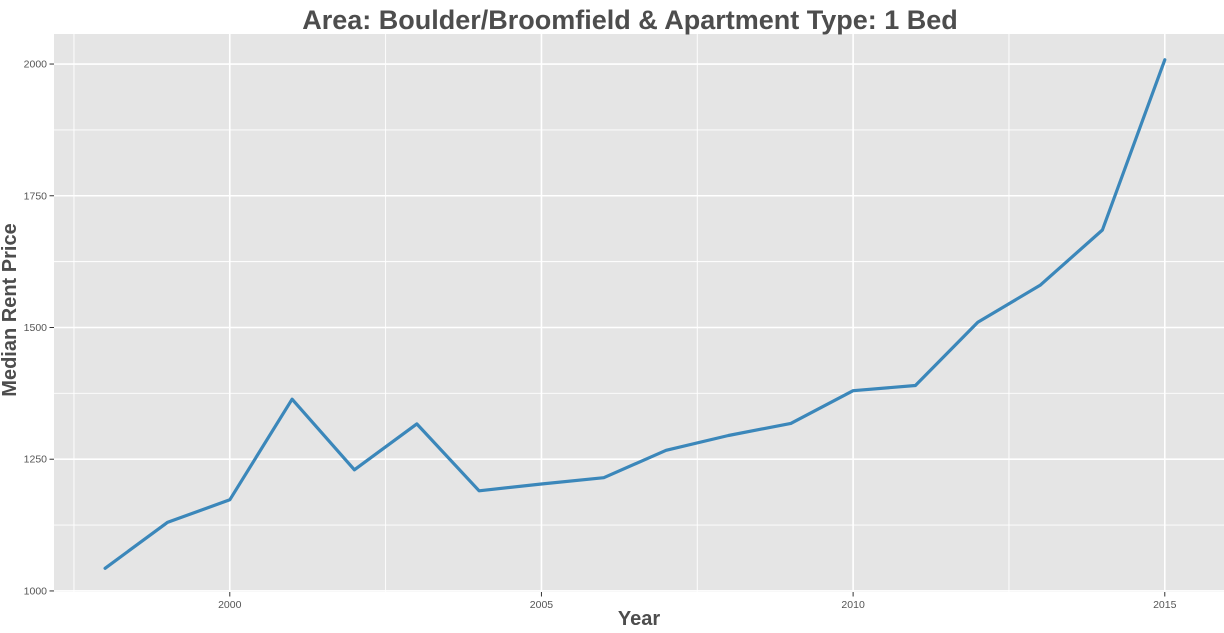 The width and height of the screenshot is (1224, 633). I want to click on y-axis-tick-labels: 1000 1250 1500 1750 2000, so click(36, 328).